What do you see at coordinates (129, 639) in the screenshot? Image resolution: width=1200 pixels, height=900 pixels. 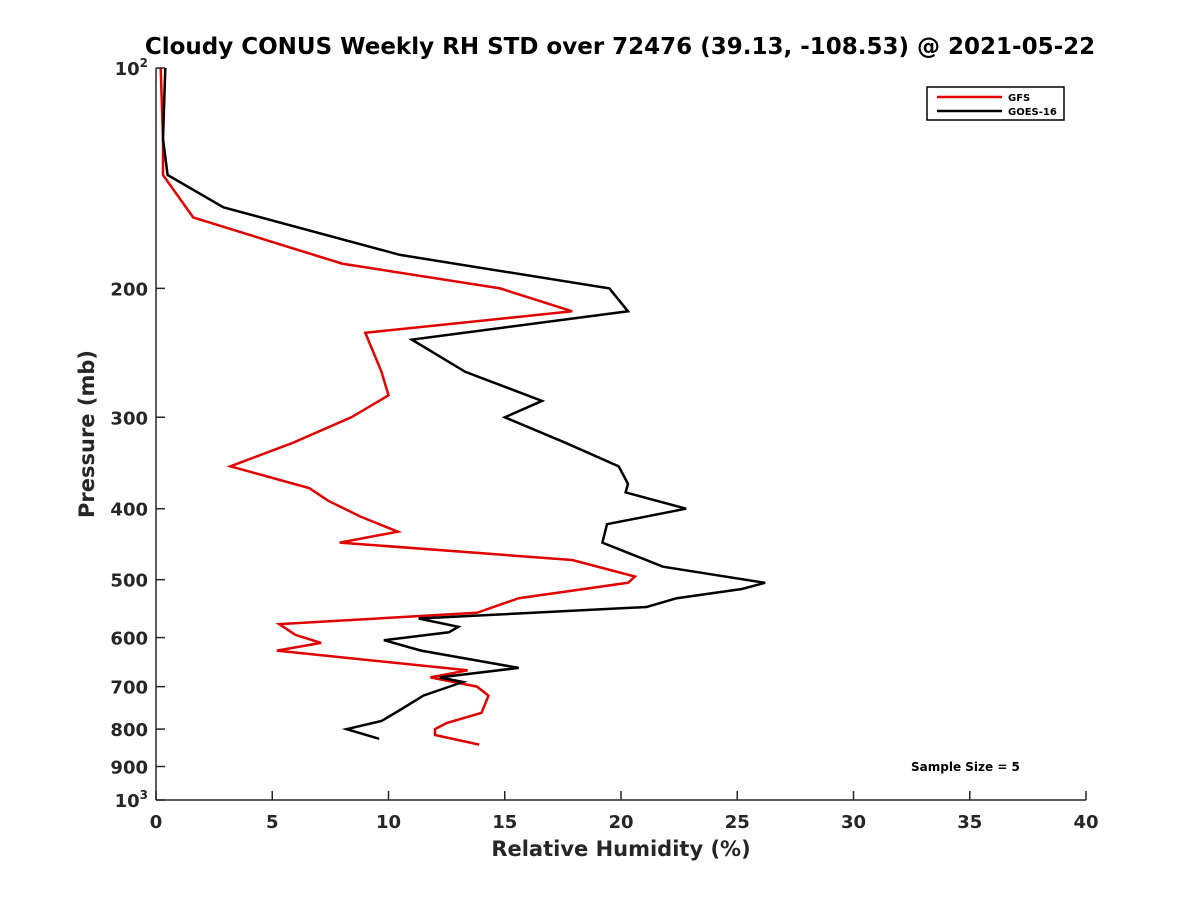 I see `y-tick-label: 600` at bounding box center [129, 639].